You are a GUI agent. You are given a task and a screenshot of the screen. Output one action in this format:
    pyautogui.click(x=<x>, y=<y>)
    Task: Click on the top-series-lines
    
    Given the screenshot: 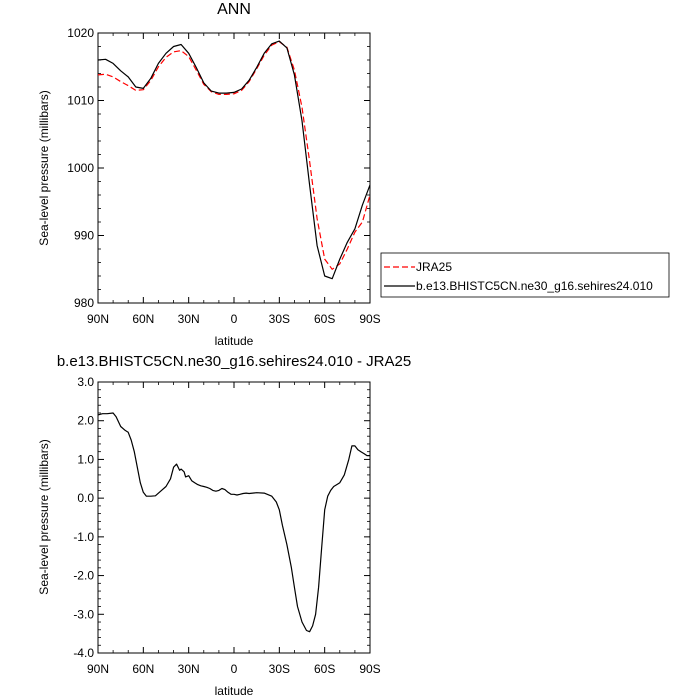 What is the action you would take?
    pyautogui.click(x=234, y=160)
    